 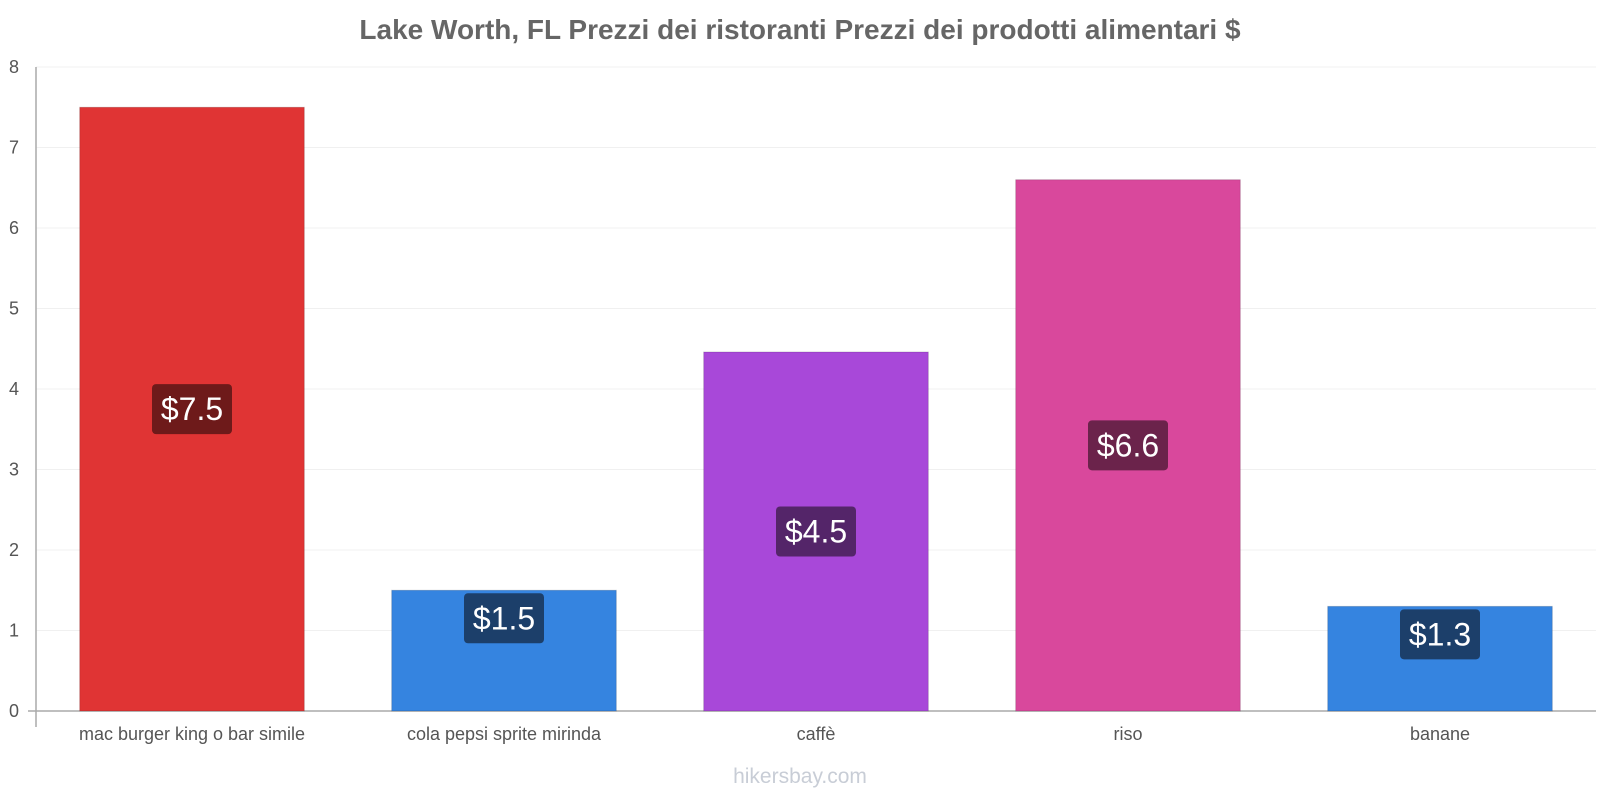 I want to click on value-label: $7.5, so click(x=192, y=409).